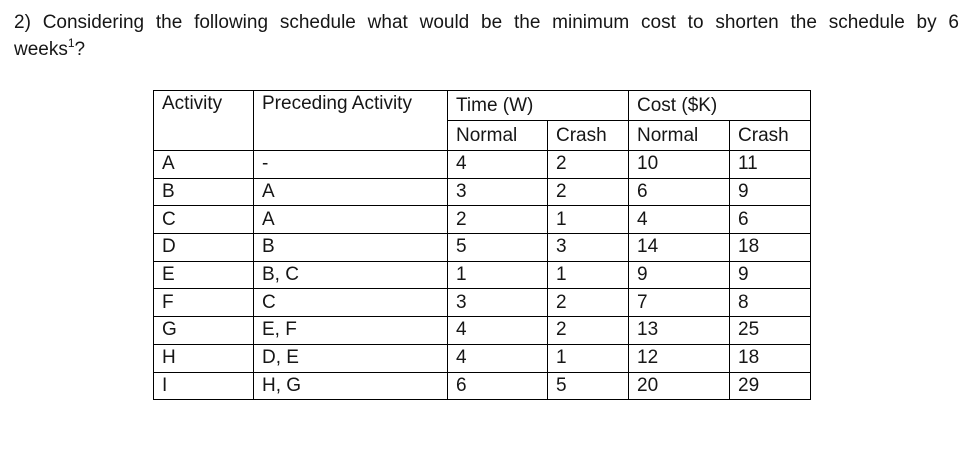 The image size is (972, 466). Describe the element at coordinates (486, 49) in the screenshot. I see `question-line-2: weeks1?` at that location.